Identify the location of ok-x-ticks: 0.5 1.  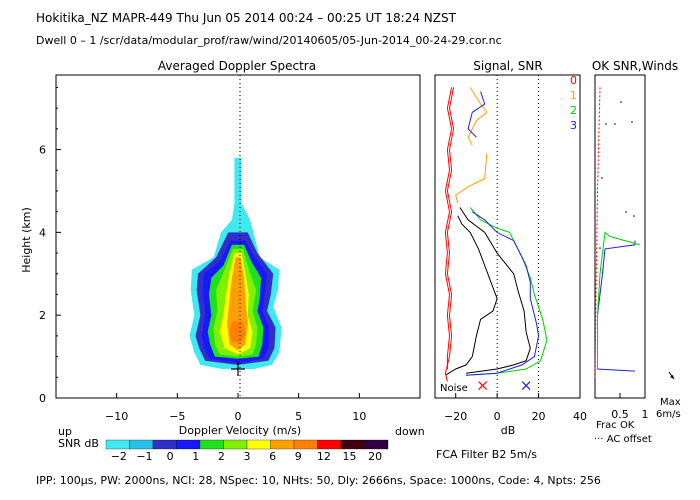
(630, 407).